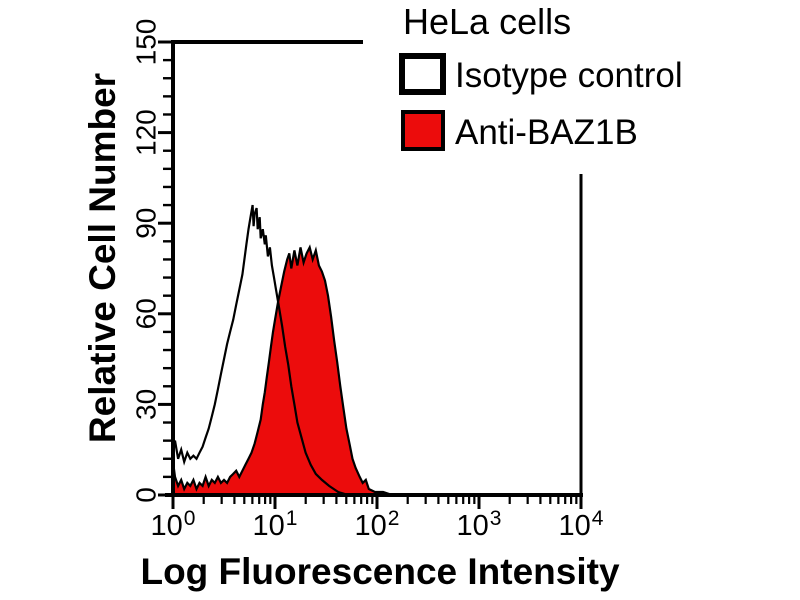  I want to click on histogram-isotype-control, so click(260, 350).